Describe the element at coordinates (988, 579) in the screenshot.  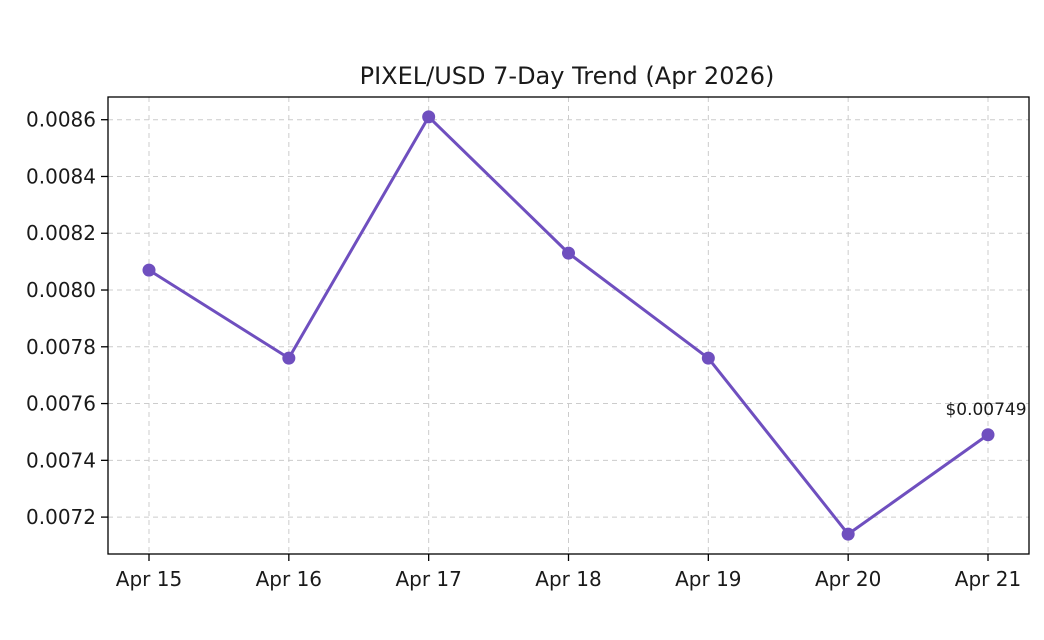
I see `x-tick-label: Apr 21` at that location.